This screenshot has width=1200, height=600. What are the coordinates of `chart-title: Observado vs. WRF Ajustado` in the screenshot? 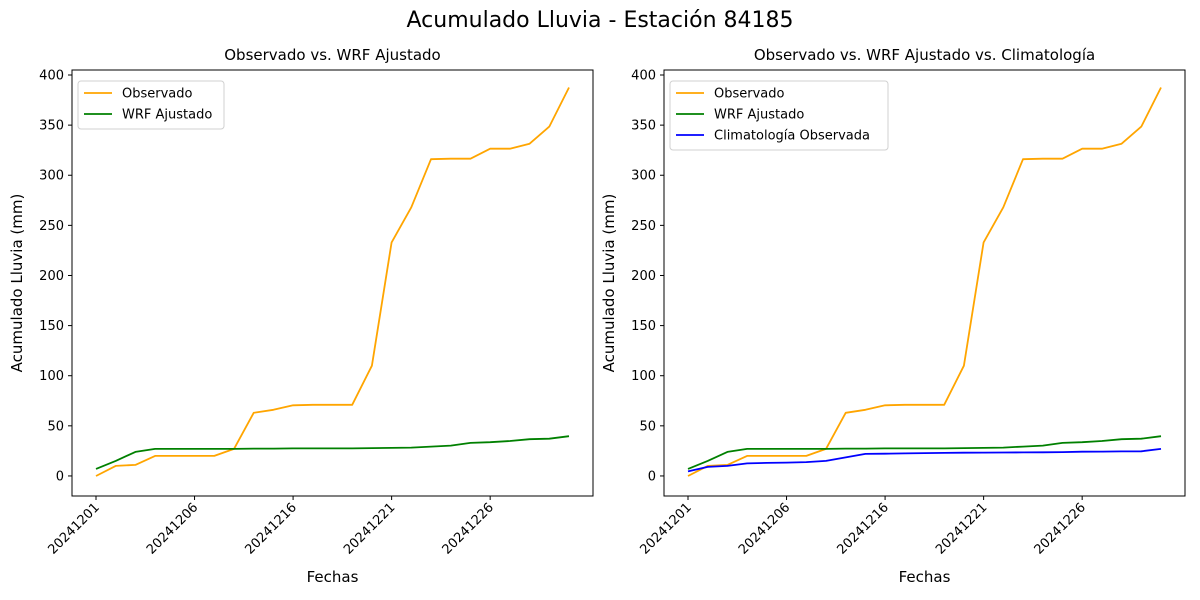 It's located at (332, 55).